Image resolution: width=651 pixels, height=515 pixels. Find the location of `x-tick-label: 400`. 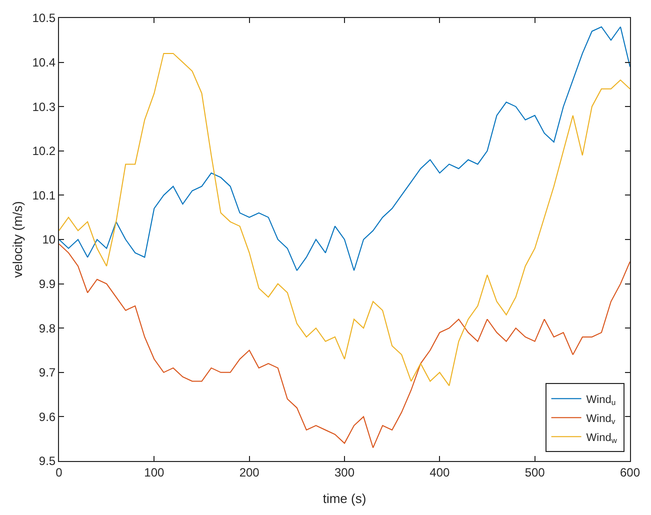

x-tick-label: 400 is located at coordinates (440, 472).